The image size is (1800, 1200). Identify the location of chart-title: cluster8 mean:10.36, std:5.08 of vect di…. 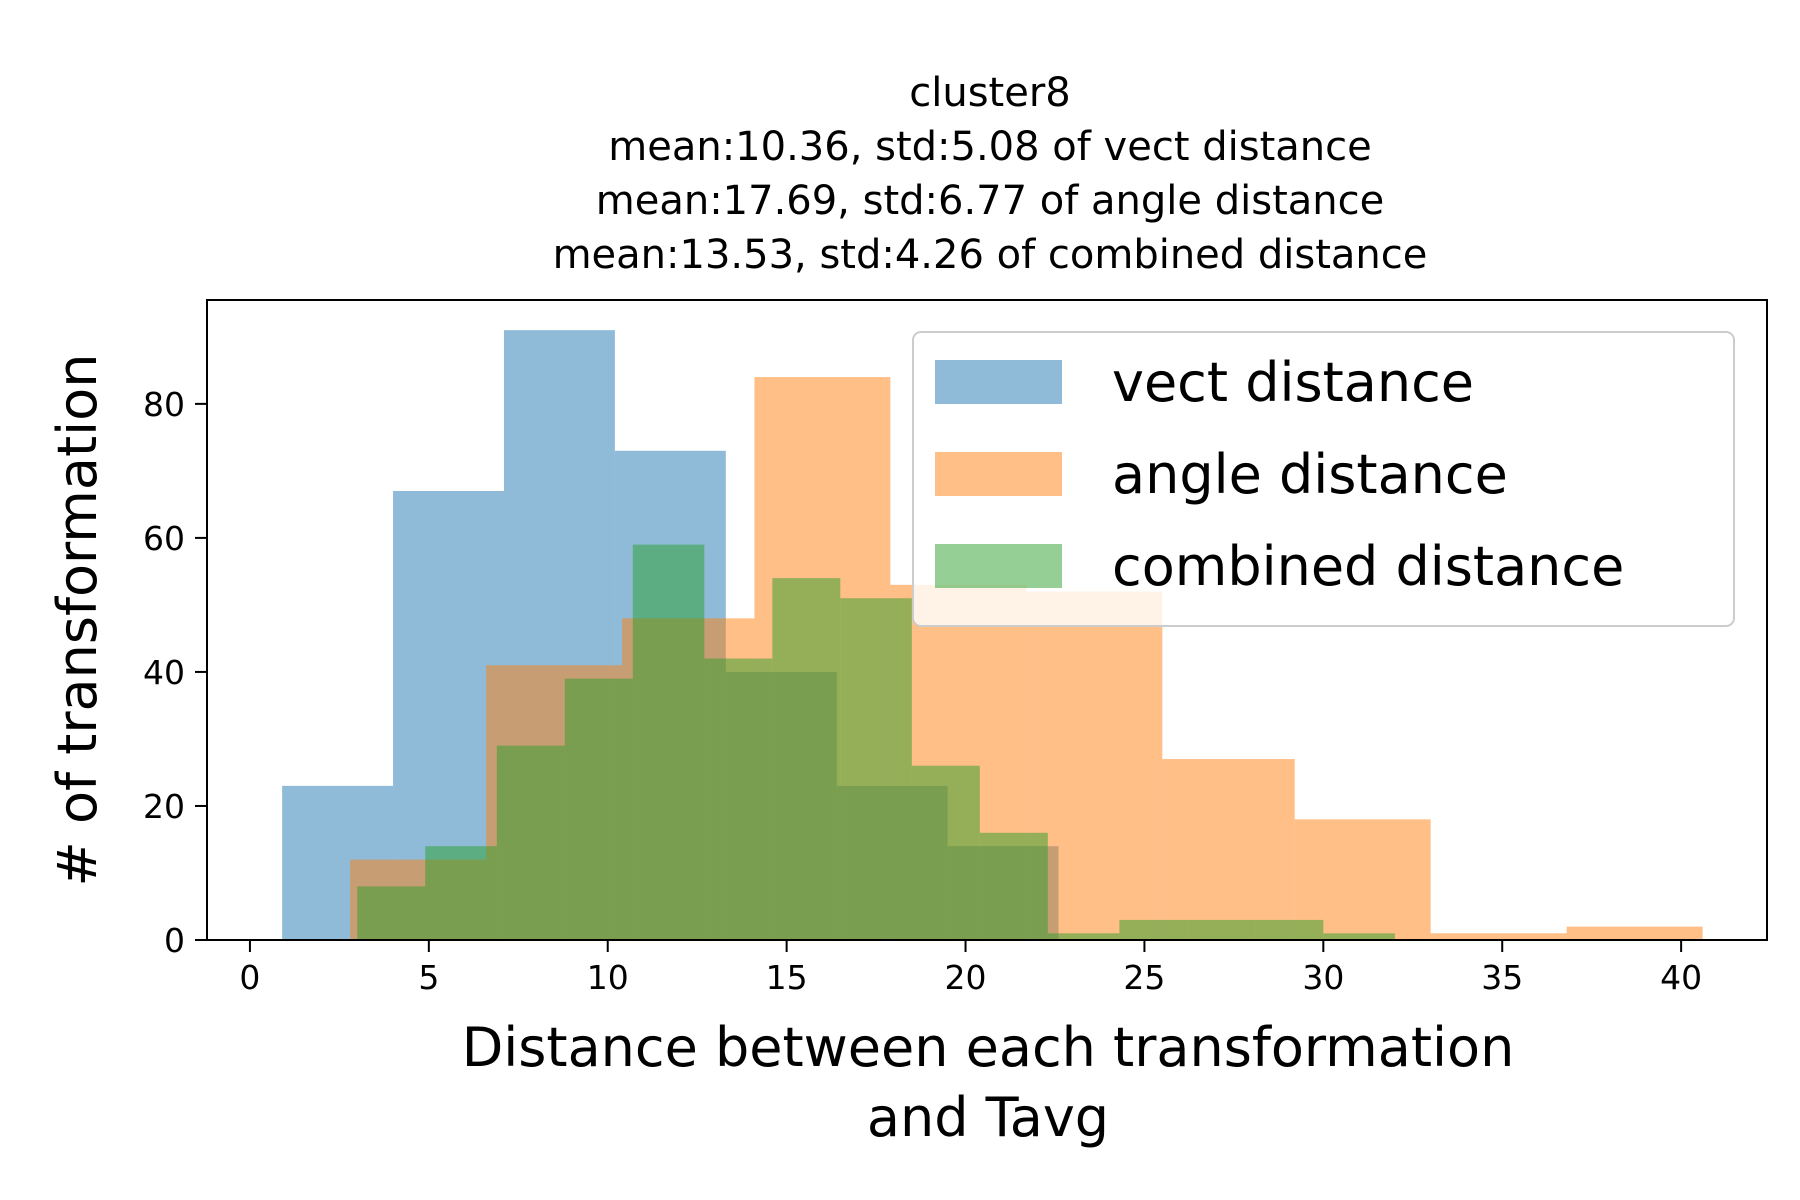
(990, 174).